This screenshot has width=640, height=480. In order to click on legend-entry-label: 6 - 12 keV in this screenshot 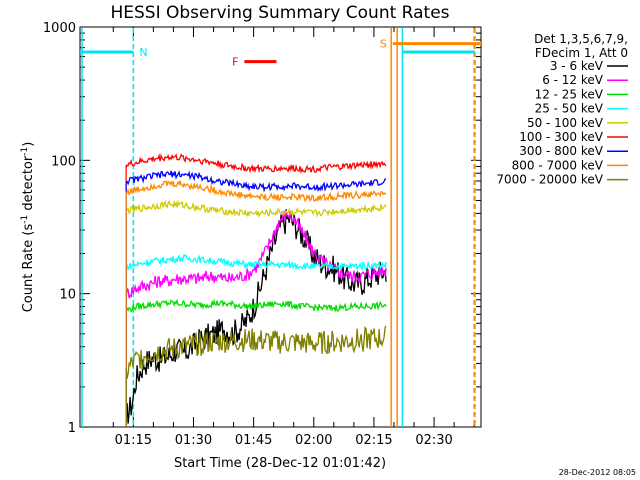, I will do `click(573, 80)`.